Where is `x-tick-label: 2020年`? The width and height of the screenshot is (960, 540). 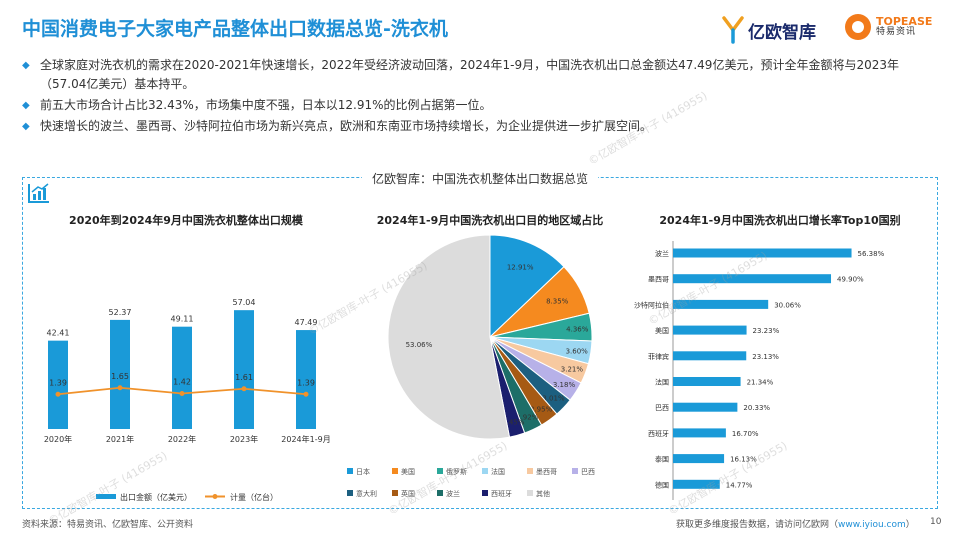 x-tick-label: 2020年 is located at coordinates (58, 439).